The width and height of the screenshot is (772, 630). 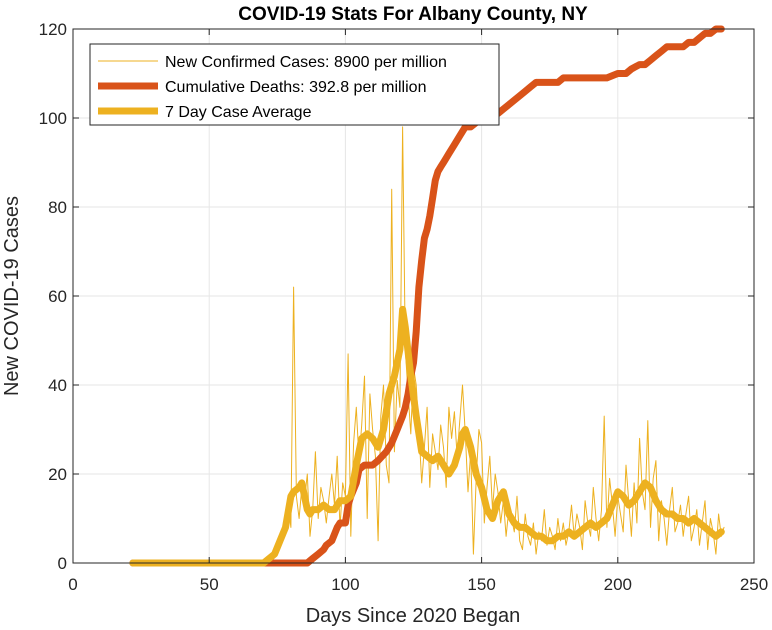 What do you see at coordinates (209, 584) in the screenshot?
I see `x-tick-label: 50` at bounding box center [209, 584].